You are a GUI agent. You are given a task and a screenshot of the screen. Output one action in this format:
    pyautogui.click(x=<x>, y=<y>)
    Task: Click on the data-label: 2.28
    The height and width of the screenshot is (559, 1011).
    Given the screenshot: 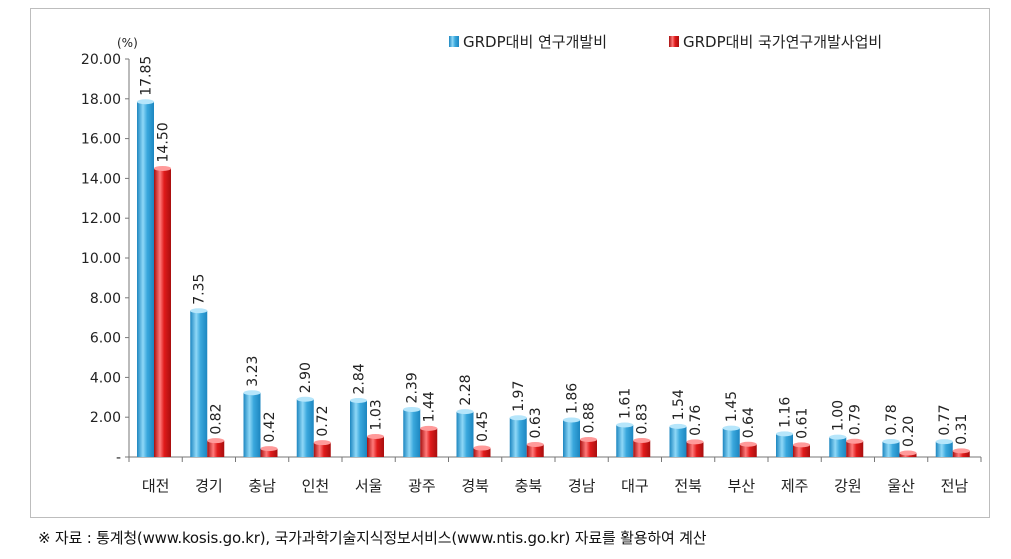 What is the action you would take?
    pyautogui.click(x=466, y=389)
    